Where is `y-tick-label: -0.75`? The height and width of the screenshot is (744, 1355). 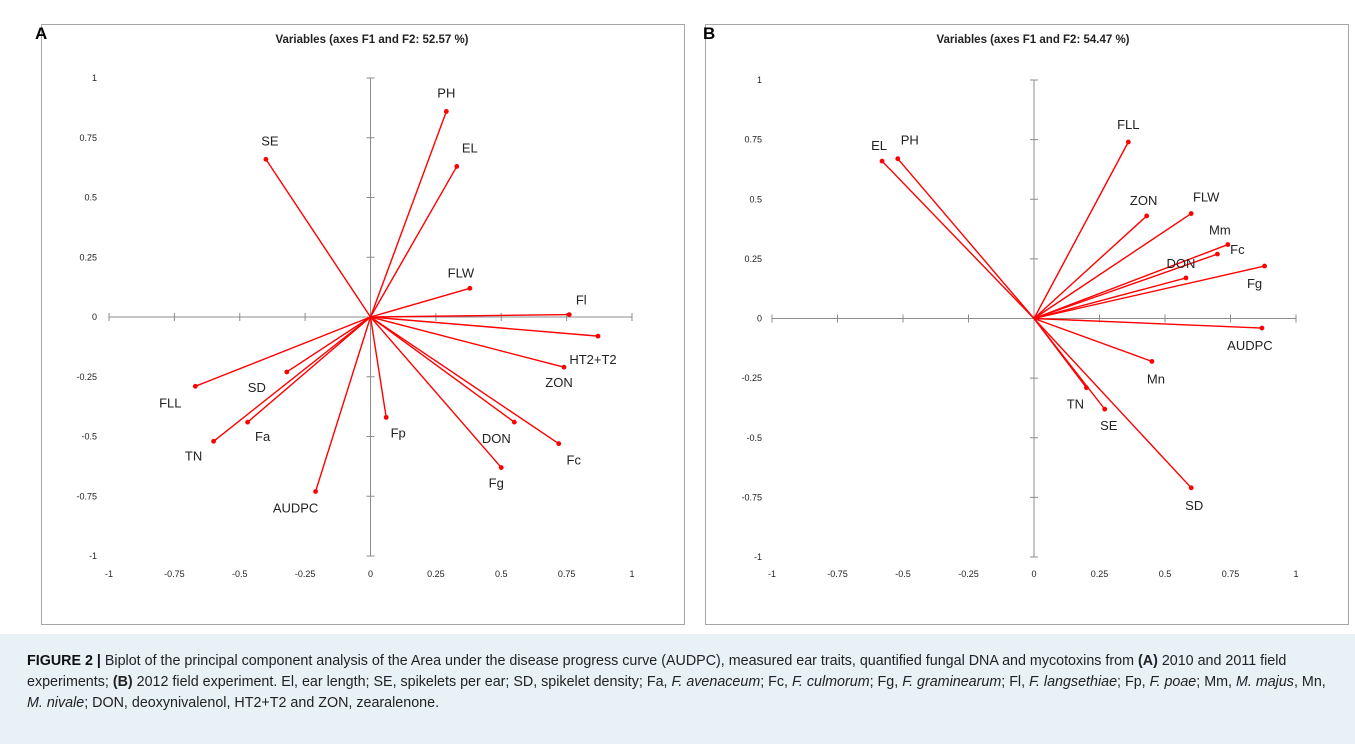
y-tick-label: -0.75 is located at coordinates (86, 496).